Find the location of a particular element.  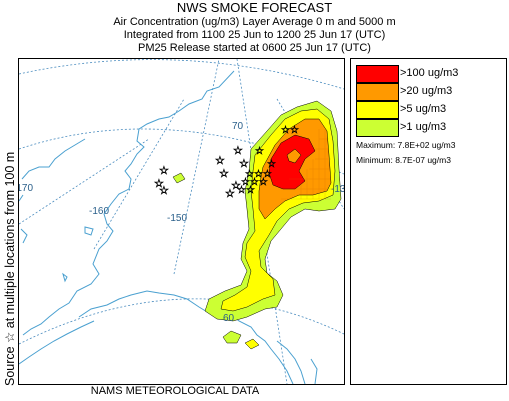

lon-label-130: -130 is located at coordinates (337, 189).